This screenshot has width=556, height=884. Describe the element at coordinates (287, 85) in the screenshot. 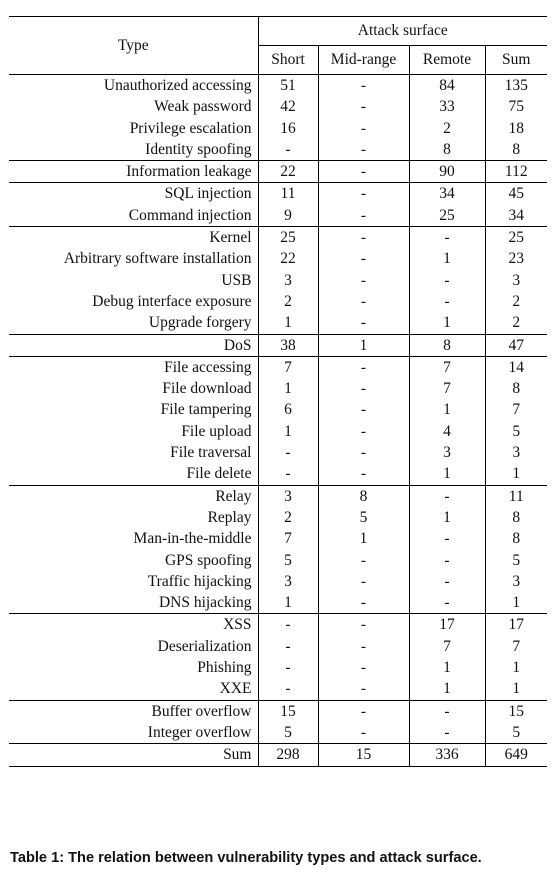

I see `short-cell: 51` at that location.